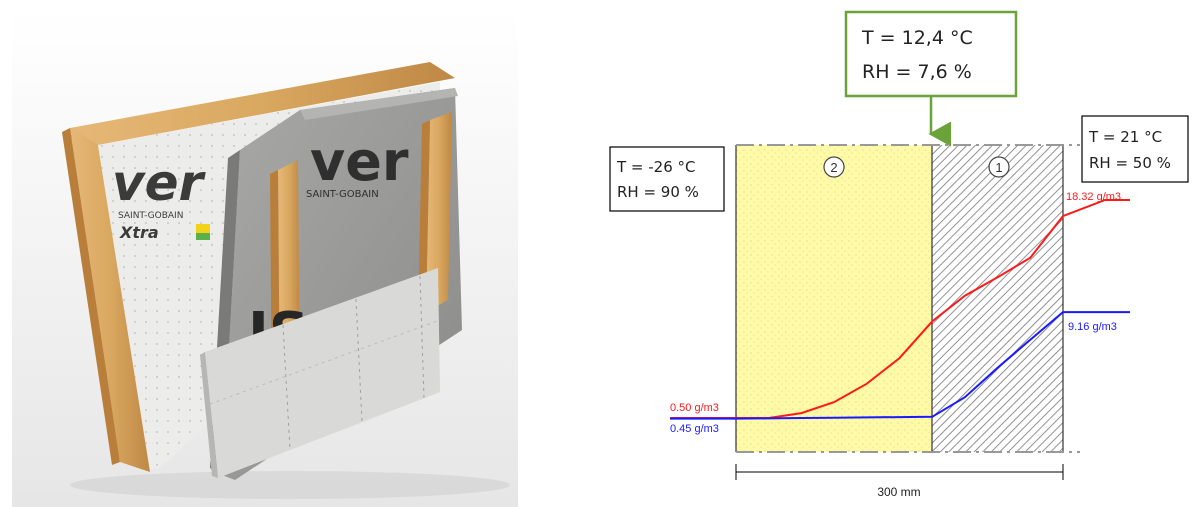 This screenshot has height=507, width=1197. Describe the element at coordinates (342, 194) in the screenshot. I see `insulation-brand-subtext: SAINT-GOBAIN` at that location.